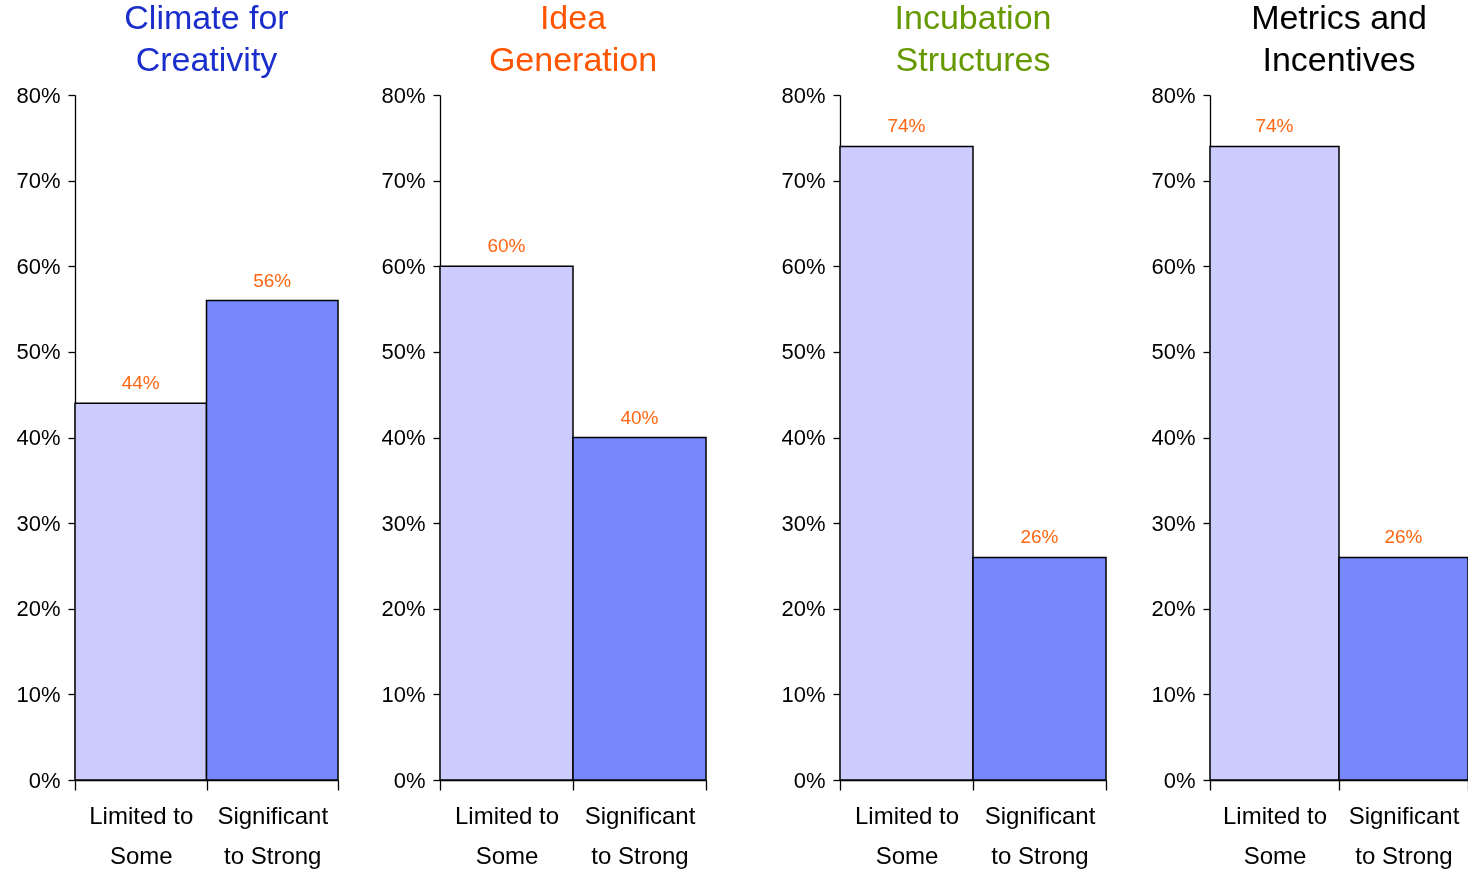  Describe the element at coordinates (573, 39) in the screenshot. I see `chart-title: Idea Generation` at that location.